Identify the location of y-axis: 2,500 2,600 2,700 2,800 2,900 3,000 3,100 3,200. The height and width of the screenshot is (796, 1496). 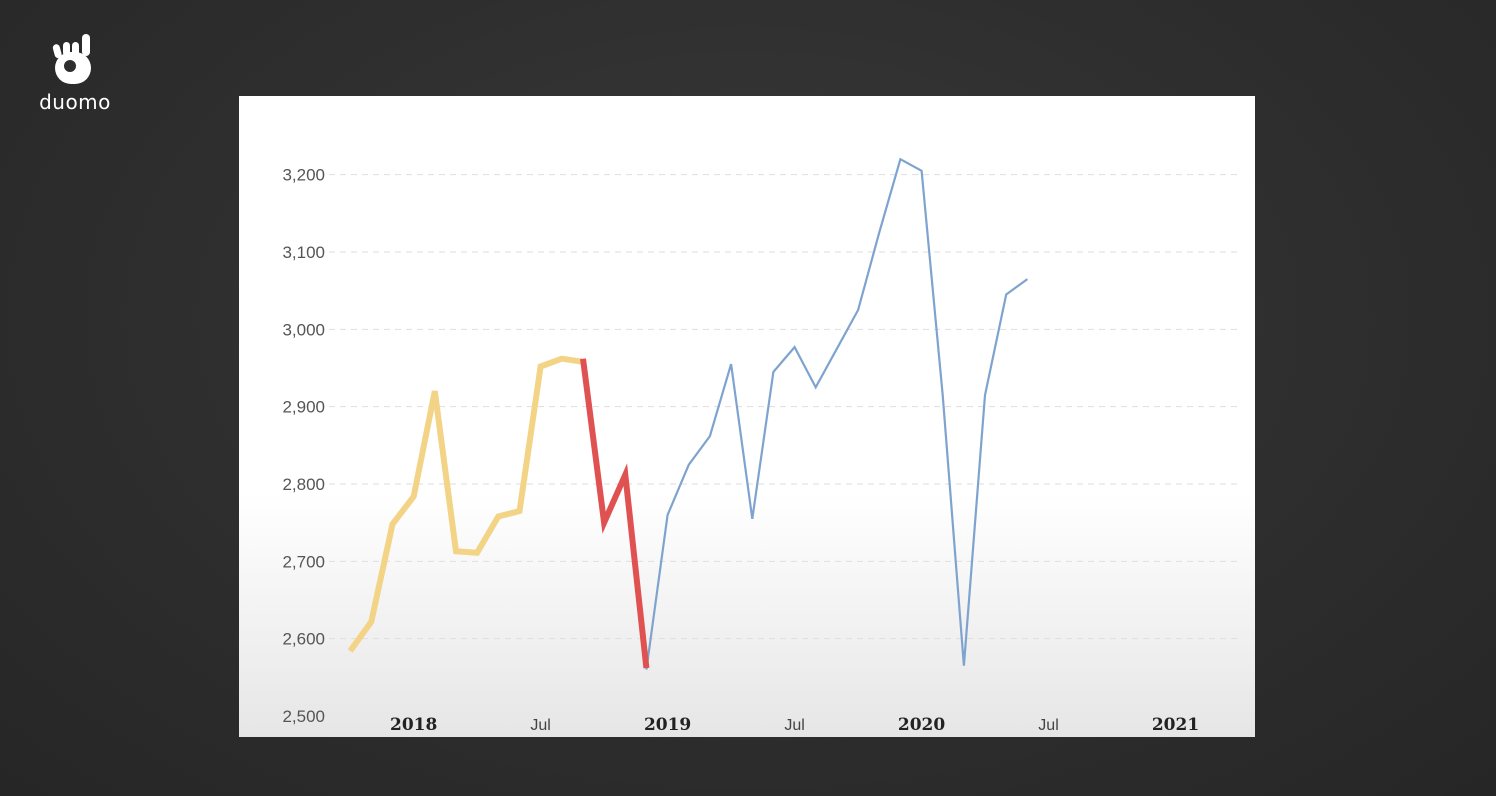
(303, 446).